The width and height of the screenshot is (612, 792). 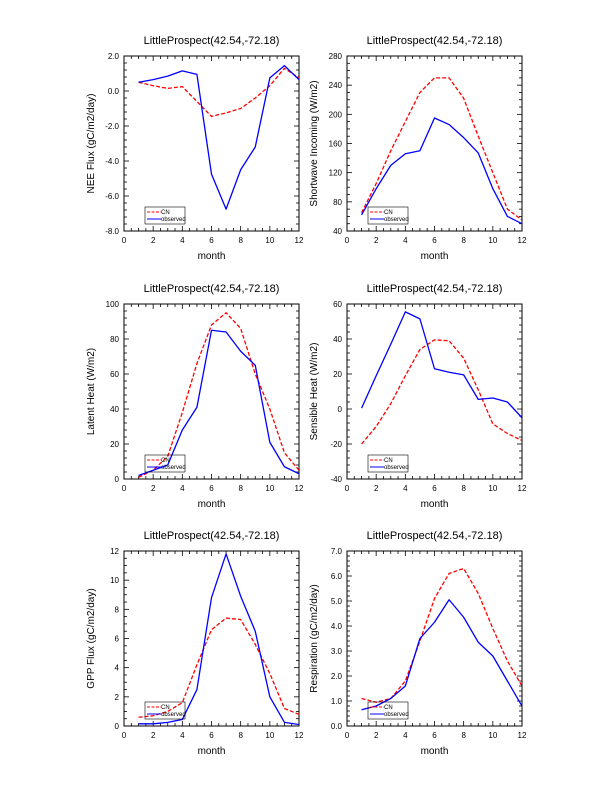 What do you see at coordinates (336, 444) in the screenshot?
I see `y-tick-label: -20` at bounding box center [336, 444].